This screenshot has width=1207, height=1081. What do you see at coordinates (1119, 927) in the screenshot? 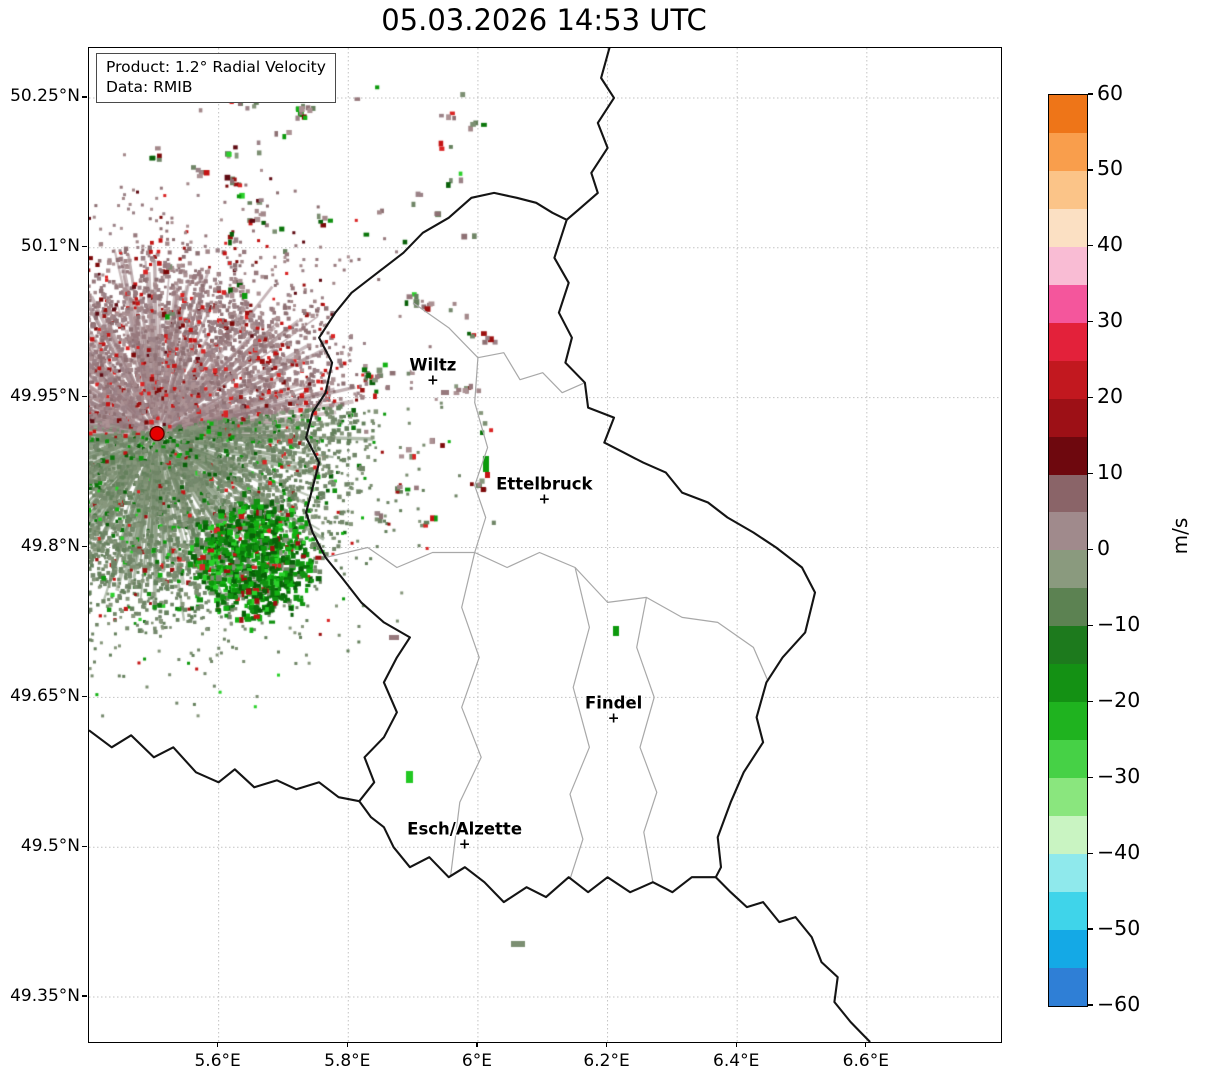
I see `colorbar-tick-label: −50` at bounding box center [1119, 927].